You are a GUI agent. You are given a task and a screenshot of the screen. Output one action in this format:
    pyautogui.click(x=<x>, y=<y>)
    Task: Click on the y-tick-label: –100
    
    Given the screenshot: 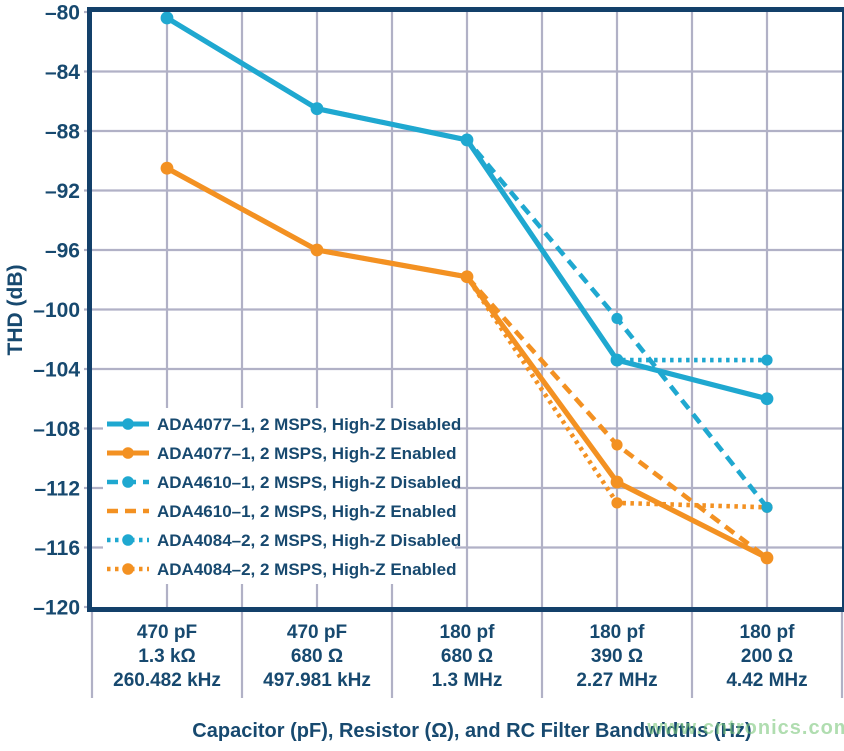 What is the action you would take?
    pyautogui.click(x=56, y=310)
    